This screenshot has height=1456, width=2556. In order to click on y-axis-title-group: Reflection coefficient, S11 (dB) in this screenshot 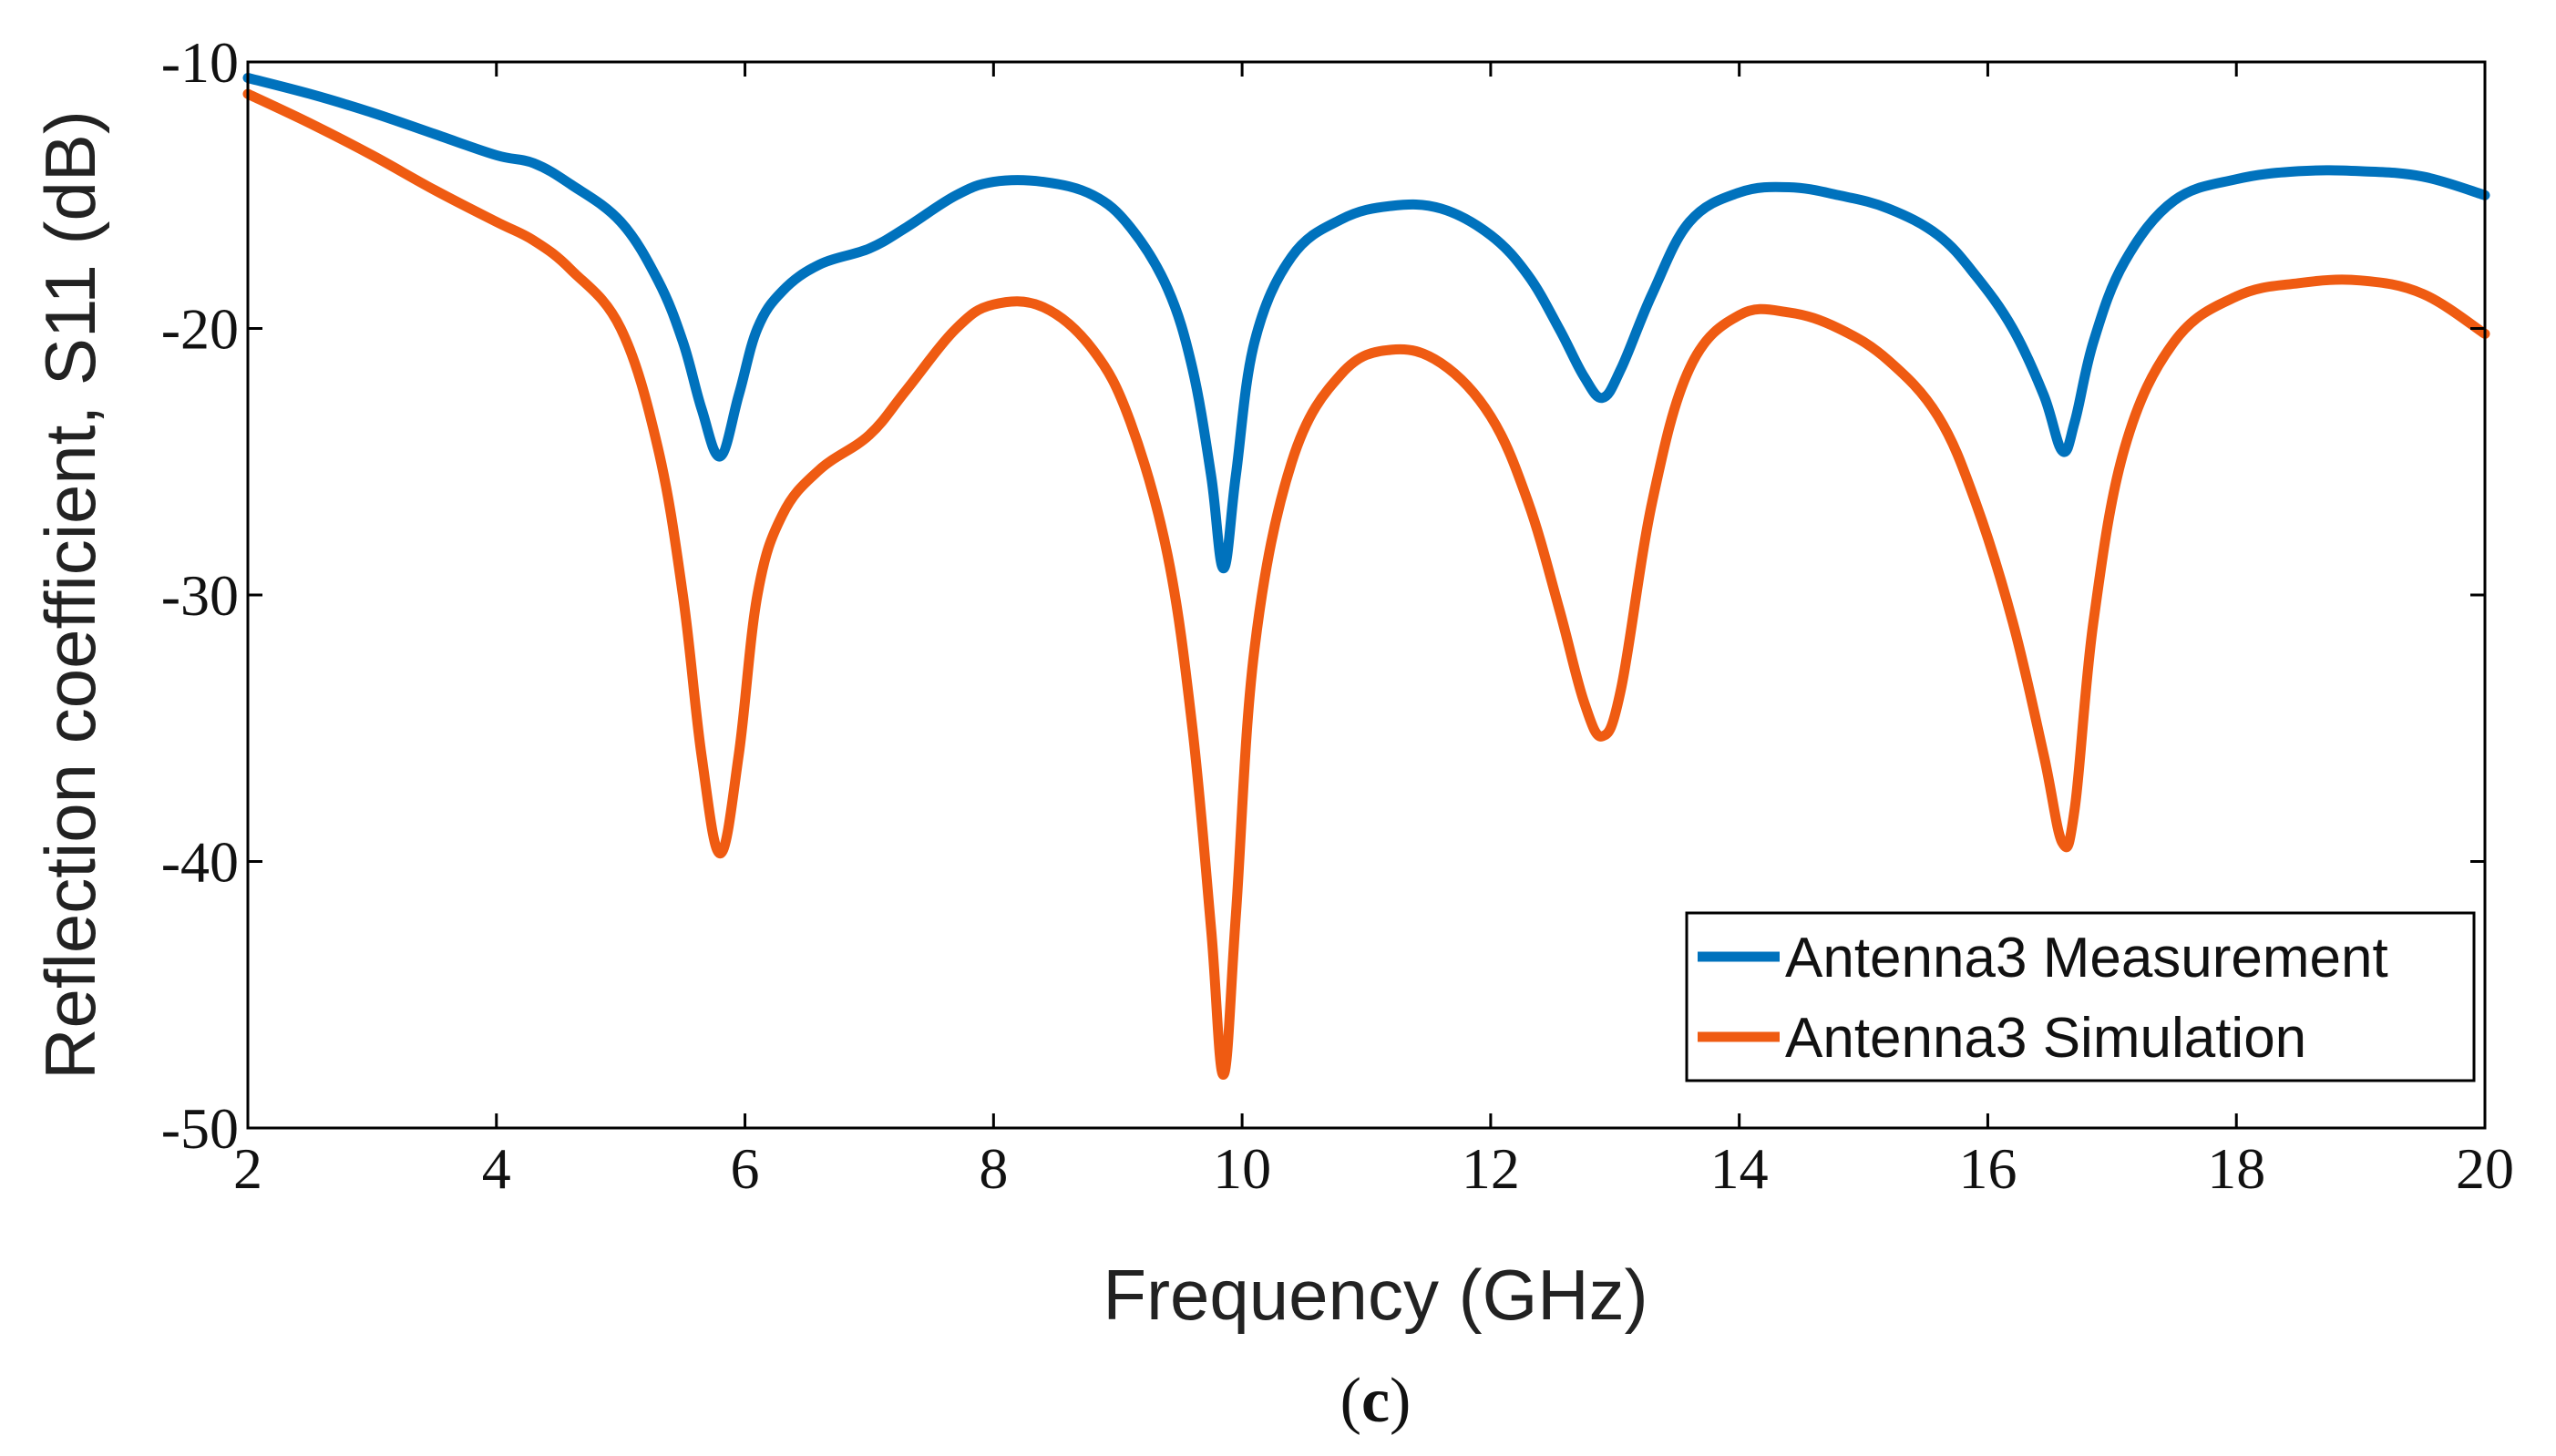, I will do `click(70, 595)`.